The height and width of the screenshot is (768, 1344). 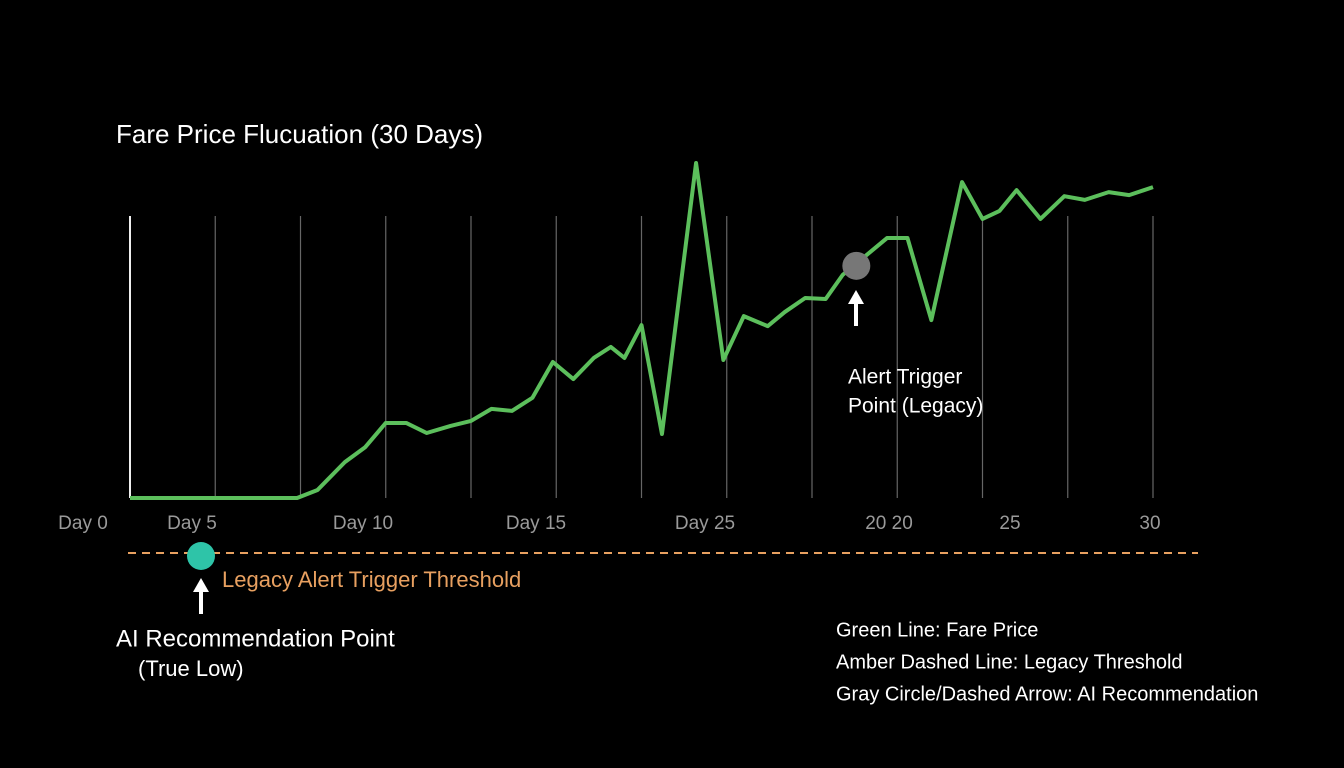 What do you see at coordinates (1009, 662) in the screenshot?
I see `legend-text: Amber Dashed Line: Legacy Threshold` at bounding box center [1009, 662].